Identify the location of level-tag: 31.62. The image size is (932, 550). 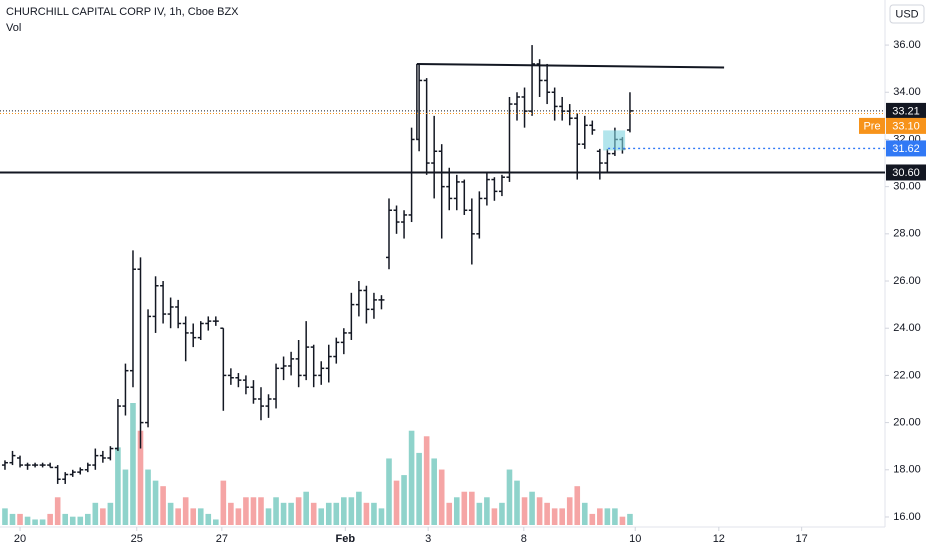
(906, 149).